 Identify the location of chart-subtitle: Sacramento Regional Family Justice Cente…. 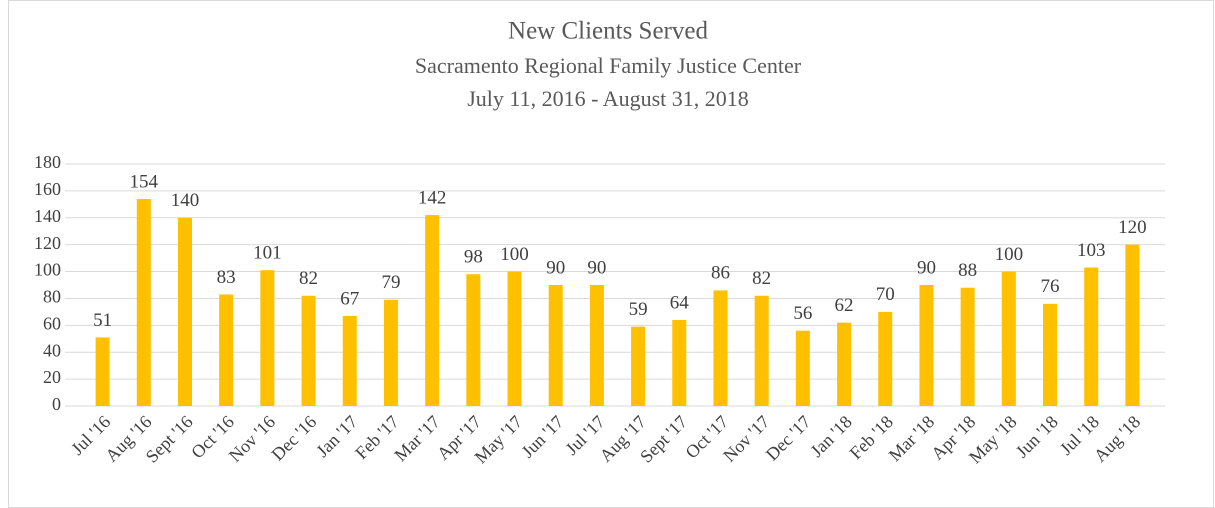
(608, 65).